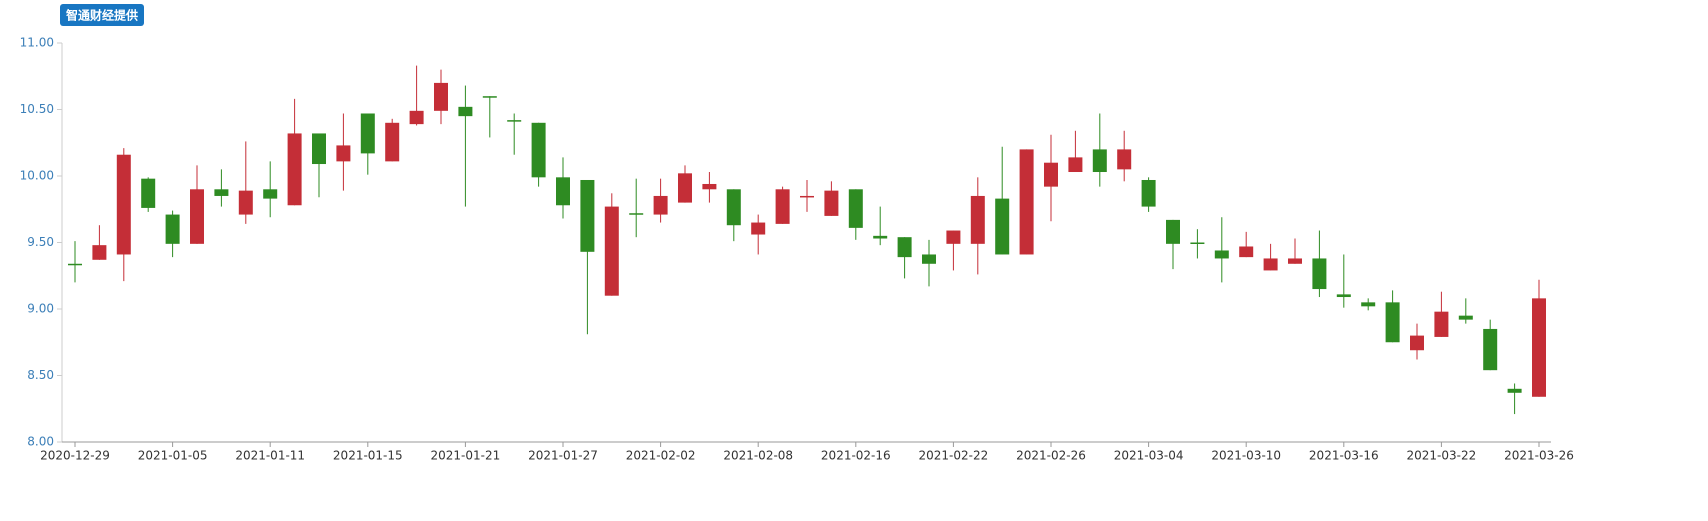 The width and height of the screenshot is (1708, 521). What do you see at coordinates (368, 456) in the screenshot?
I see `x-tick-label: 2021-01-15` at bounding box center [368, 456].